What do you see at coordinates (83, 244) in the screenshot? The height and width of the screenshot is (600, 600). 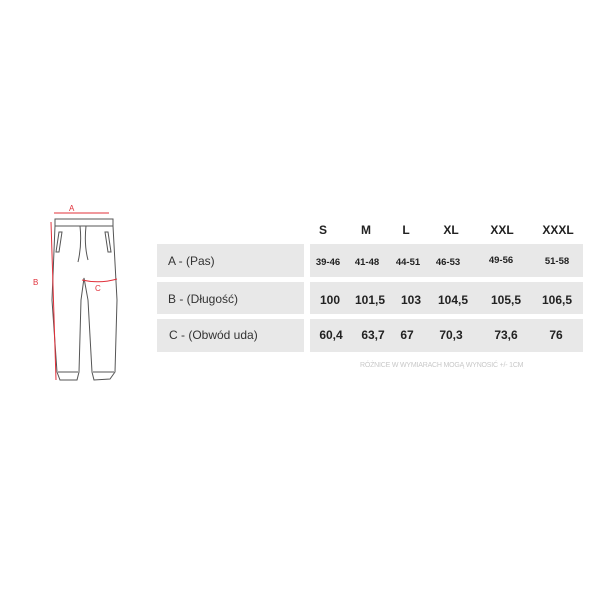 I see `drawstring` at bounding box center [83, 244].